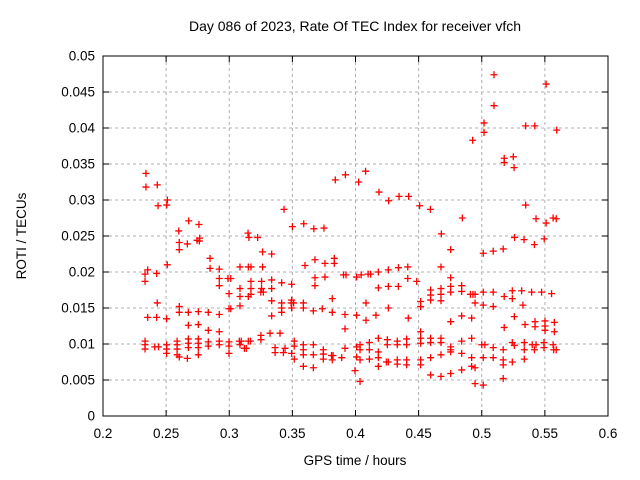 The image size is (640, 480). I want to click on x-tick-label: 0.45, so click(418, 433).